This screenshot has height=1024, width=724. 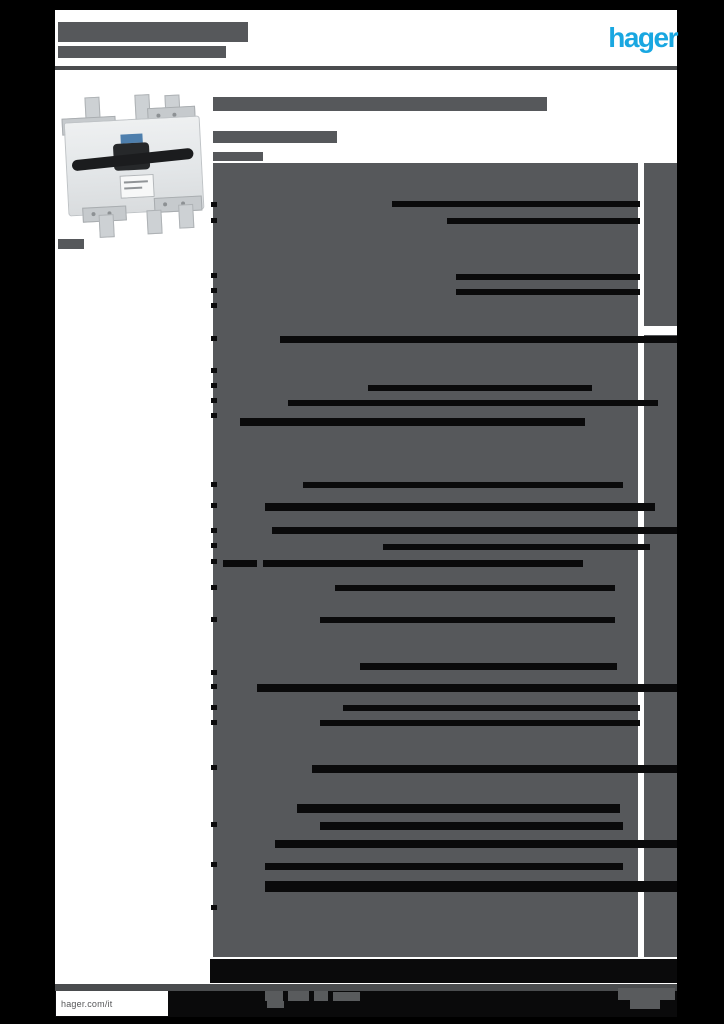 What do you see at coordinates (71, 244) in the screenshot?
I see `photo-caption-redacted` at bounding box center [71, 244].